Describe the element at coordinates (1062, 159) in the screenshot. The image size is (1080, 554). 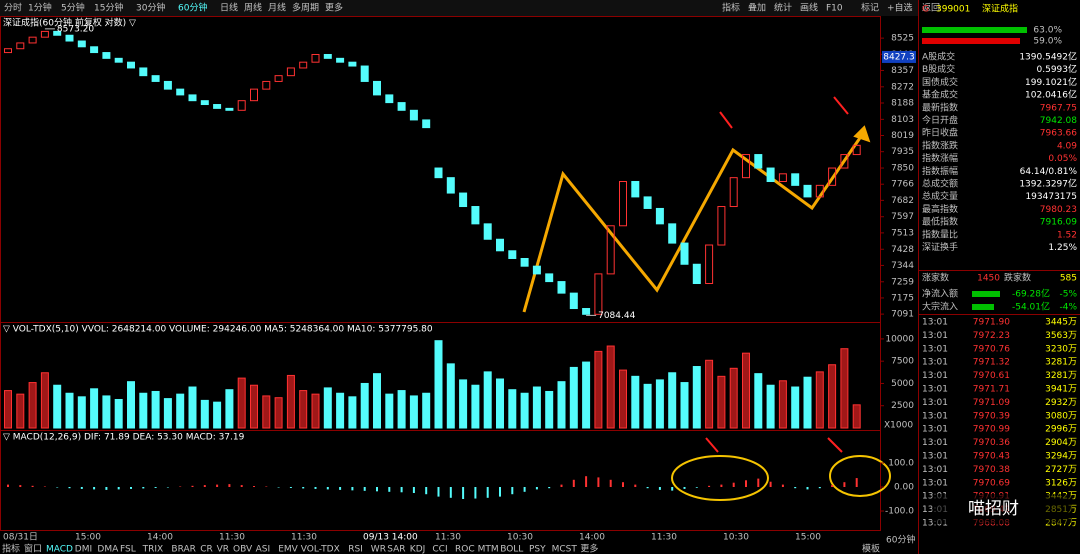
I see `field-value: 0.05%` at that location.